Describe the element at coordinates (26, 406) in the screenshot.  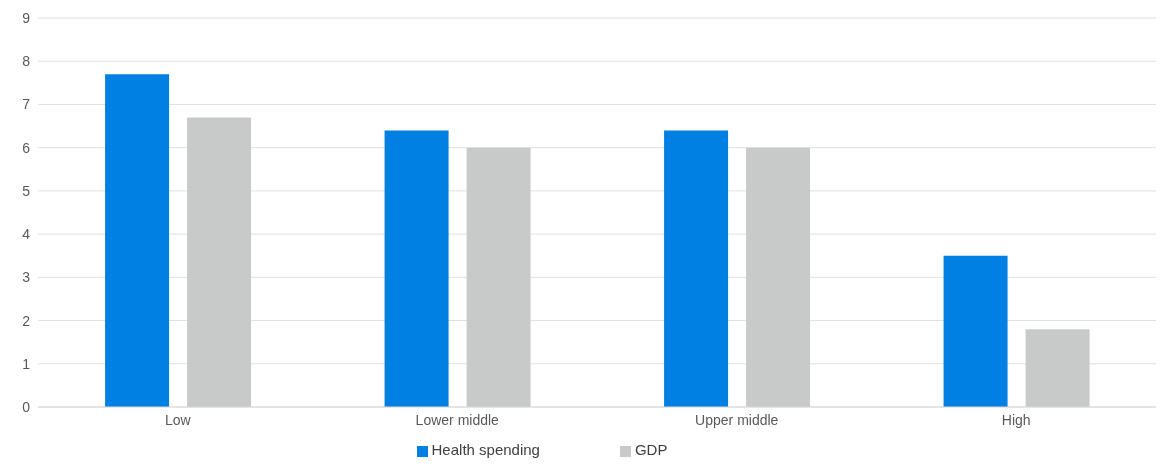
I see `y-tick-label: 0` at that location.